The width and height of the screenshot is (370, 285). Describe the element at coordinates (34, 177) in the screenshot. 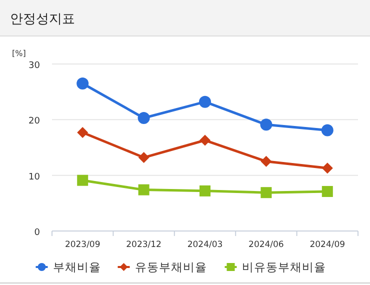

I see `y-tick-label: 10` at that location.